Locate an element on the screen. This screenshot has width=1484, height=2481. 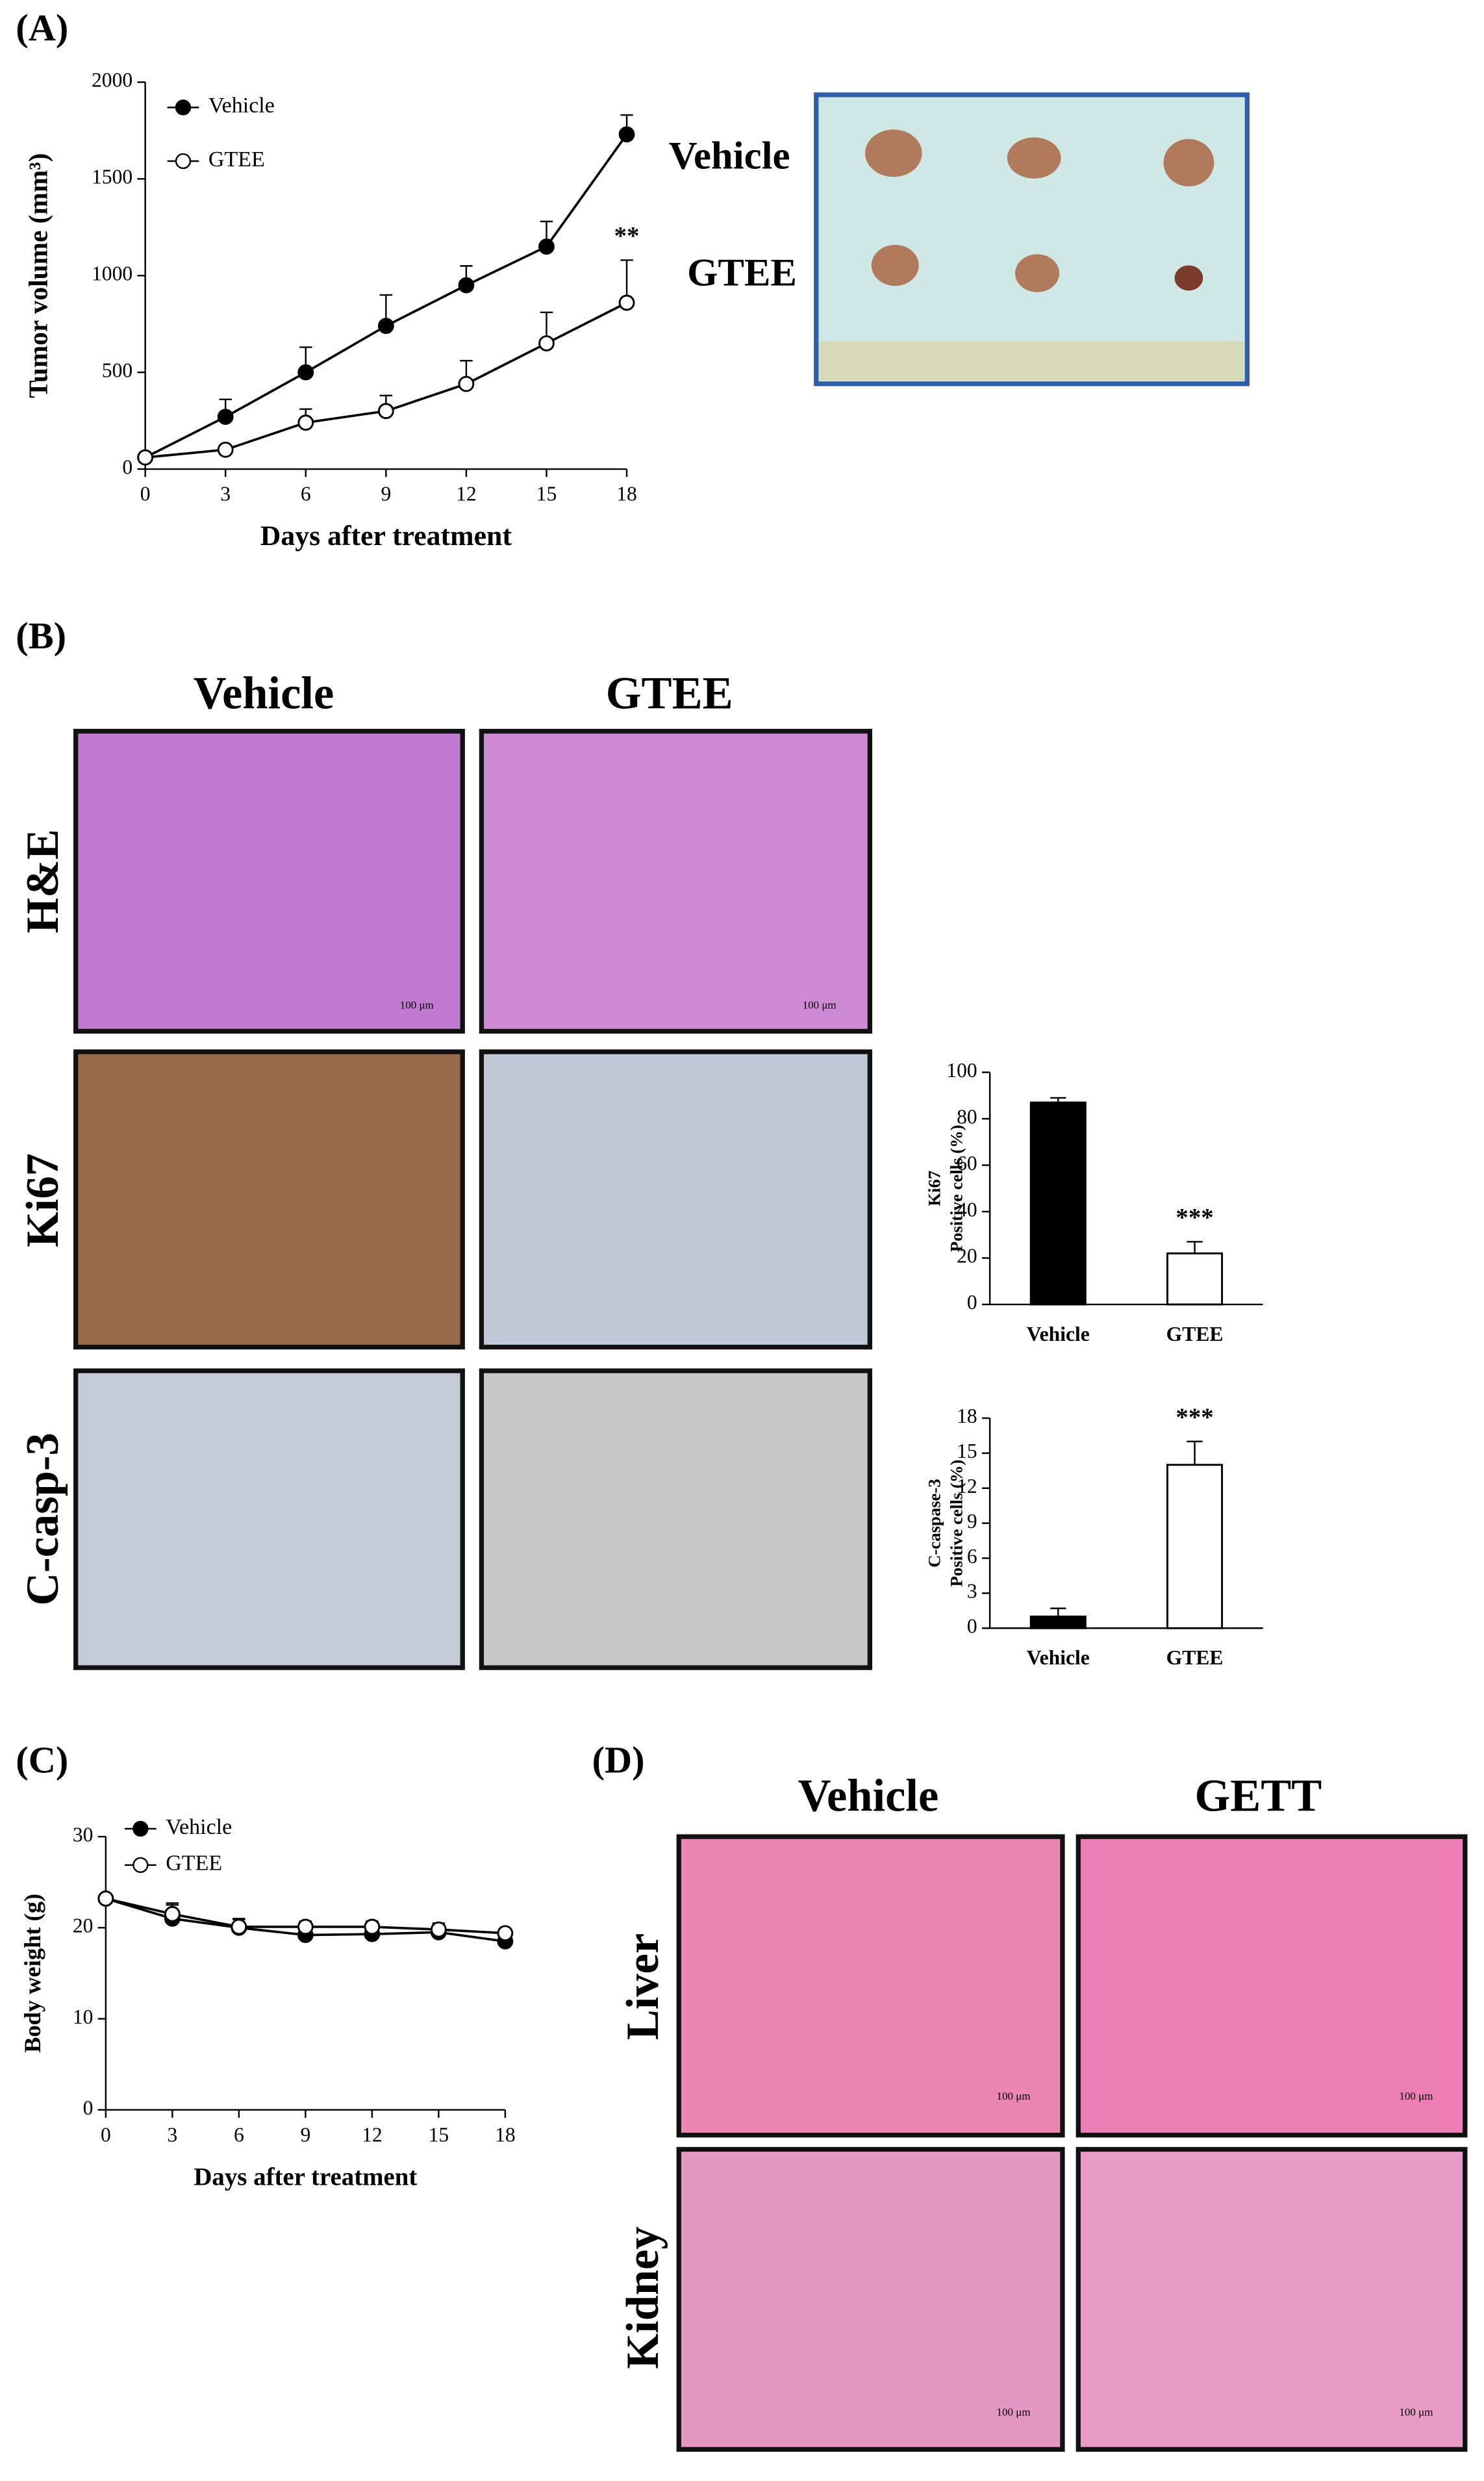
legend-label: Vehicle is located at coordinates (199, 1827).